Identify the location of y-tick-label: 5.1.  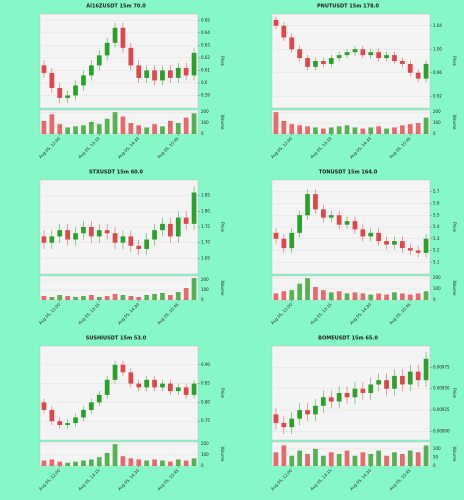
(436, 261).